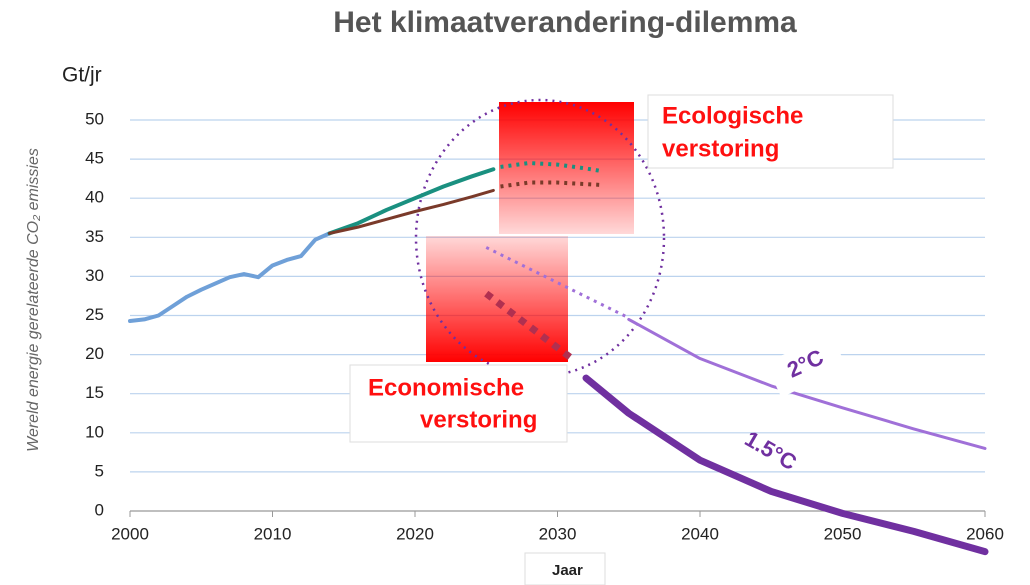 The height and width of the screenshot is (585, 1030). I want to click on dilemma-circle, so click(540, 238).